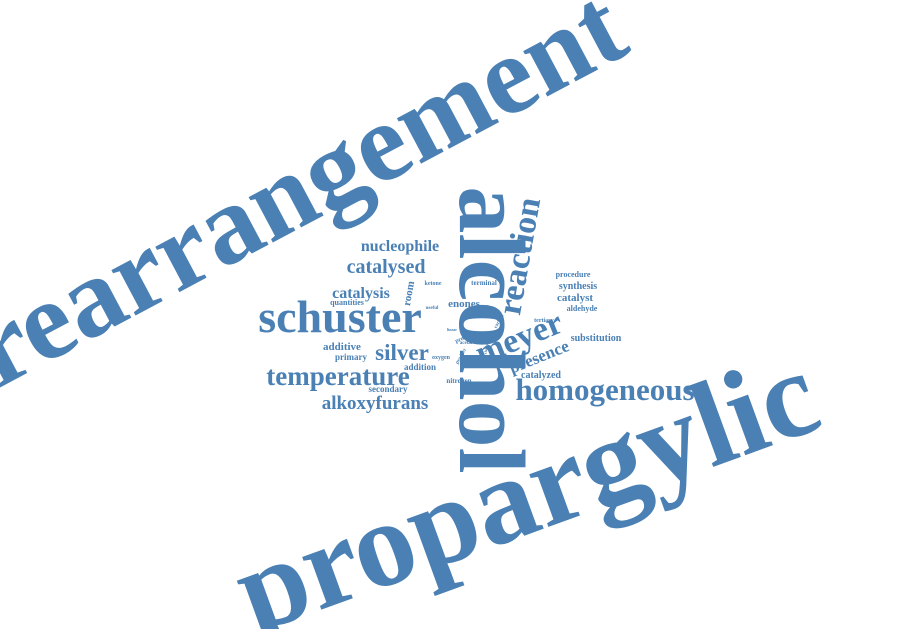  What do you see at coordinates (487, 346) in the screenshot?
I see `word-chemistry: chemistry` at bounding box center [487, 346].